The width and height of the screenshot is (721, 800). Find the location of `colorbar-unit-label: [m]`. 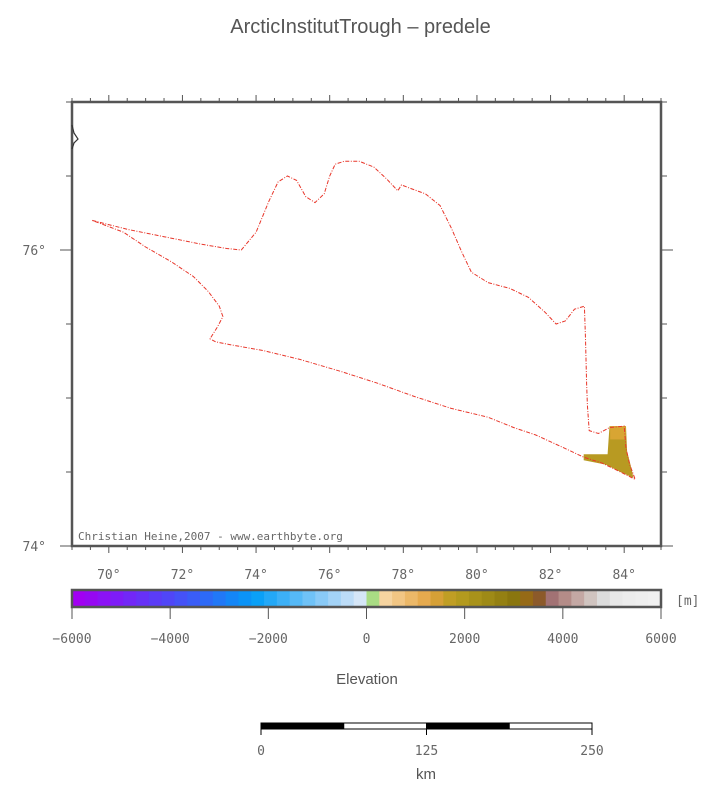

colorbar-unit-label: [m] is located at coordinates (687, 601).